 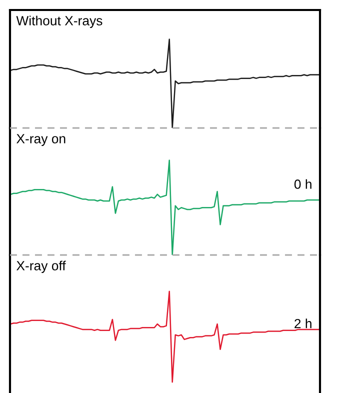 What do you see at coordinates (41, 140) in the screenshot?
I see `chart-title: X-ray on` at bounding box center [41, 140].